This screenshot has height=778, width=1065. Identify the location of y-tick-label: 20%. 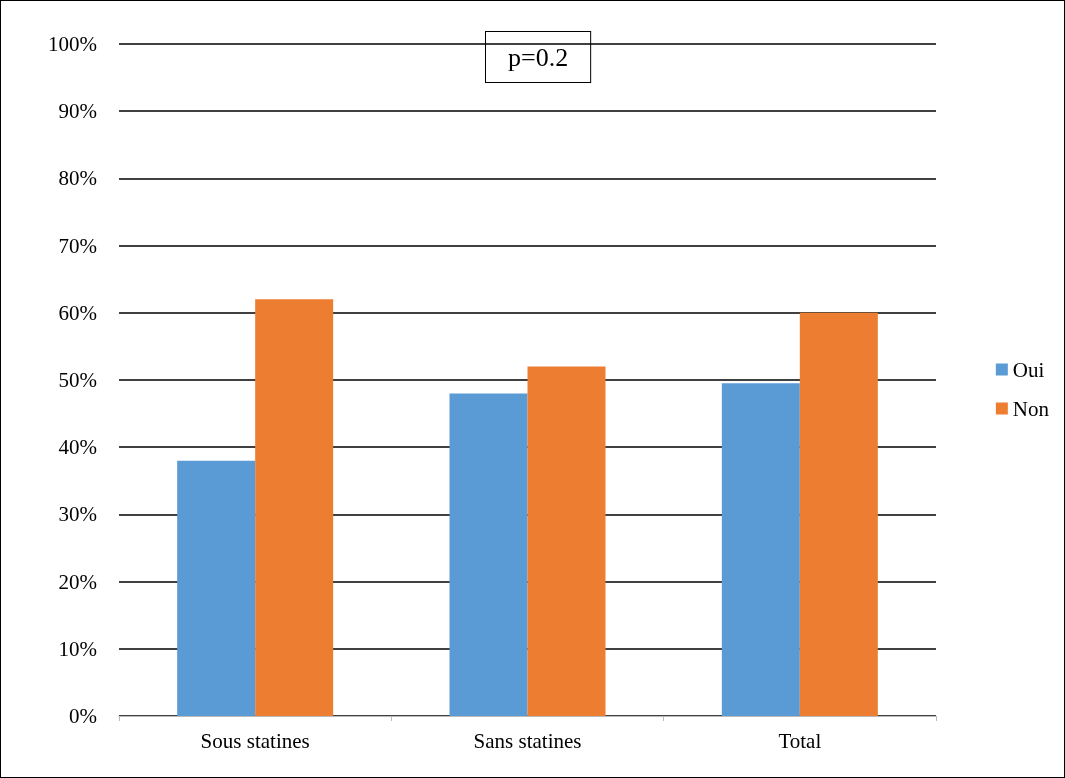
(77, 581).